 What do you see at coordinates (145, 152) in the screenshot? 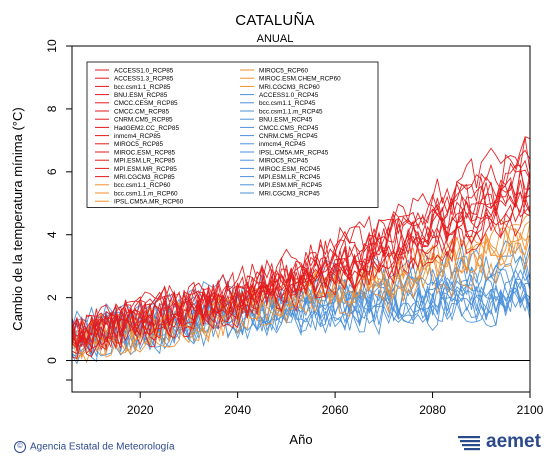
I see `legend-label: MIROC.ESM_RCP85` at bounding box center [145, 152].